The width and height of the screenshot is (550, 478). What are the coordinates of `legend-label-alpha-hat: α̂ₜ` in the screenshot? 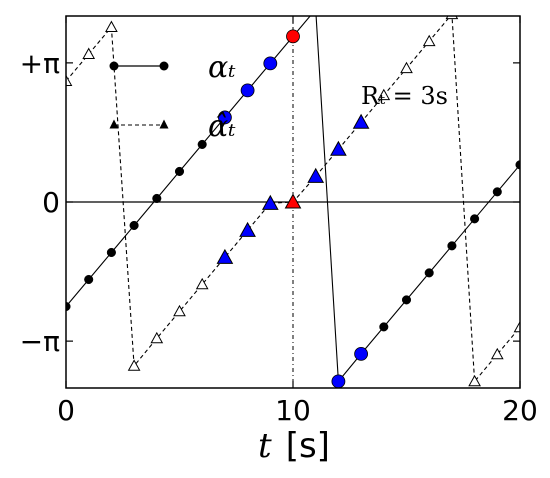 It's located at (222, 126).